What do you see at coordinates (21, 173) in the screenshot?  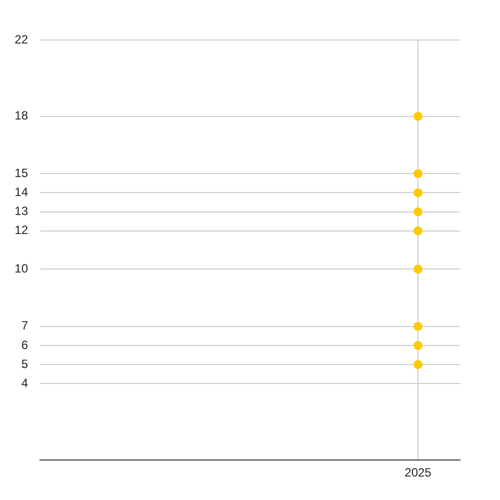 I see `y-tick-label: 15` at bounding box center [21, 173].